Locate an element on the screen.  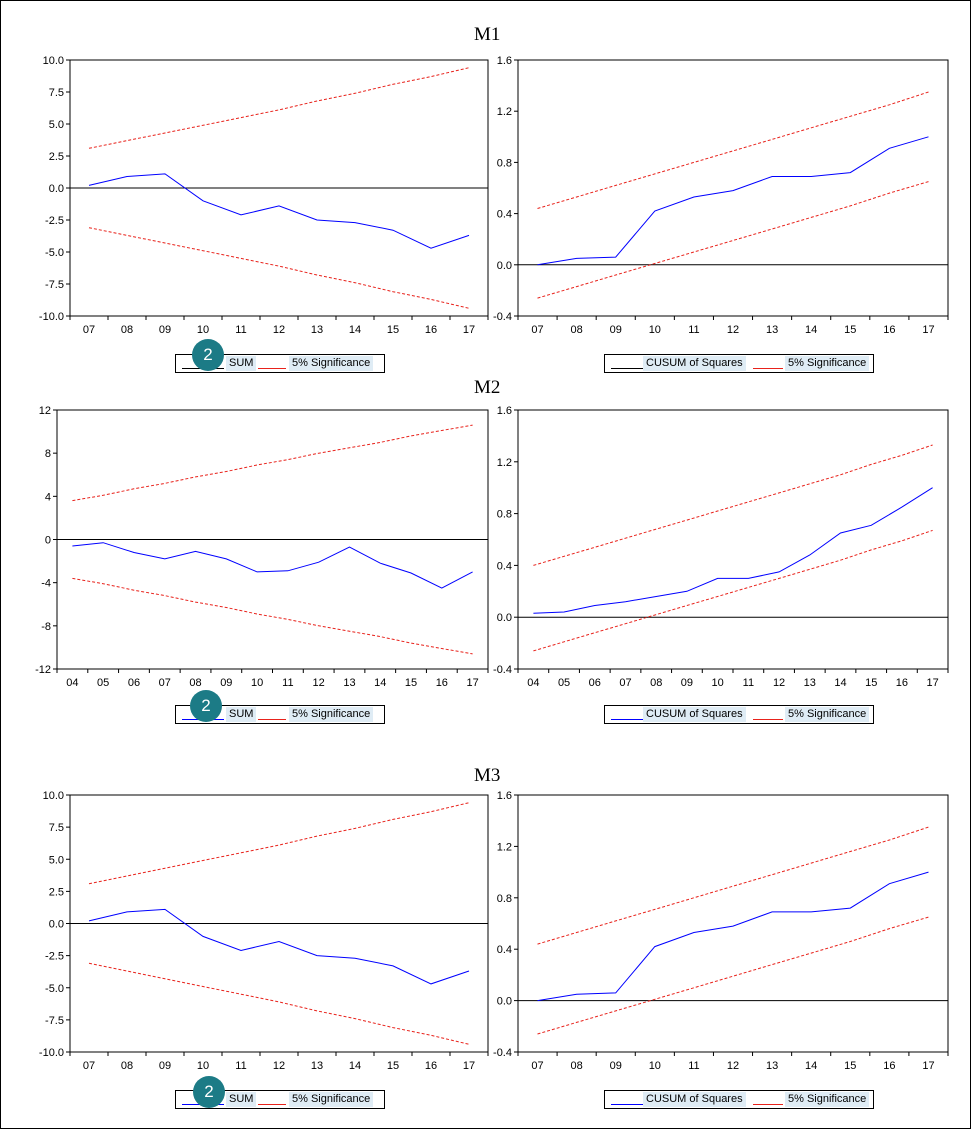
y-tick-label: 5.0 is located at coordinates (56, 125).